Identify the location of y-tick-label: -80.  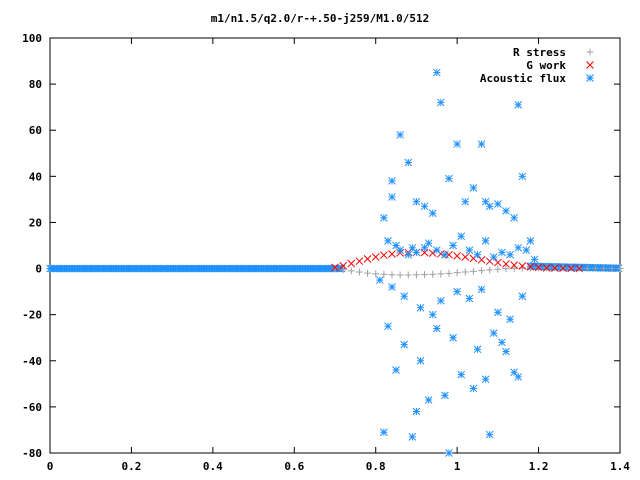
(32, 453).